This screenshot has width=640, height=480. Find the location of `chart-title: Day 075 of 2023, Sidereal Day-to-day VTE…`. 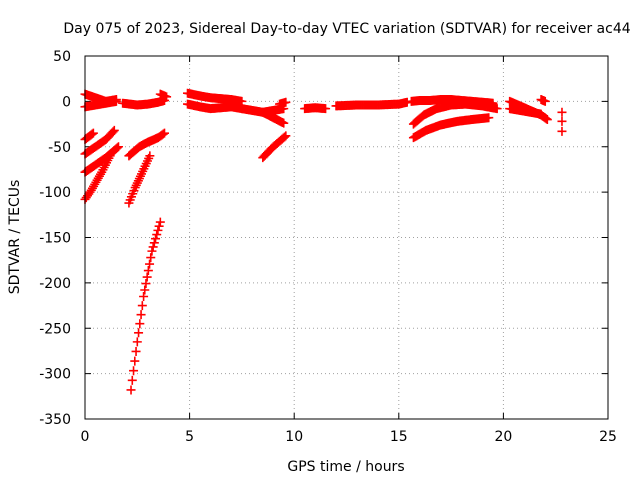

chart-title: Day 075 of 2023, Sidereal Day-to-day VTE… is located at coordinates (346, 29).